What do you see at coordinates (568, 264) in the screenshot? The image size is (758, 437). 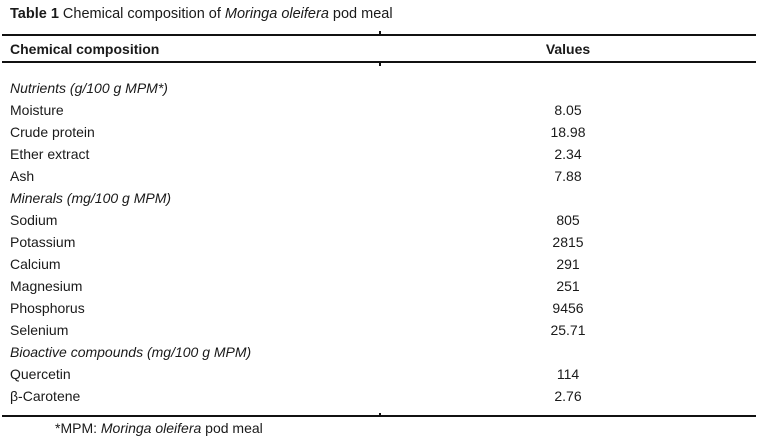 I see `row-value: 291` at bounding box center [568, 264].